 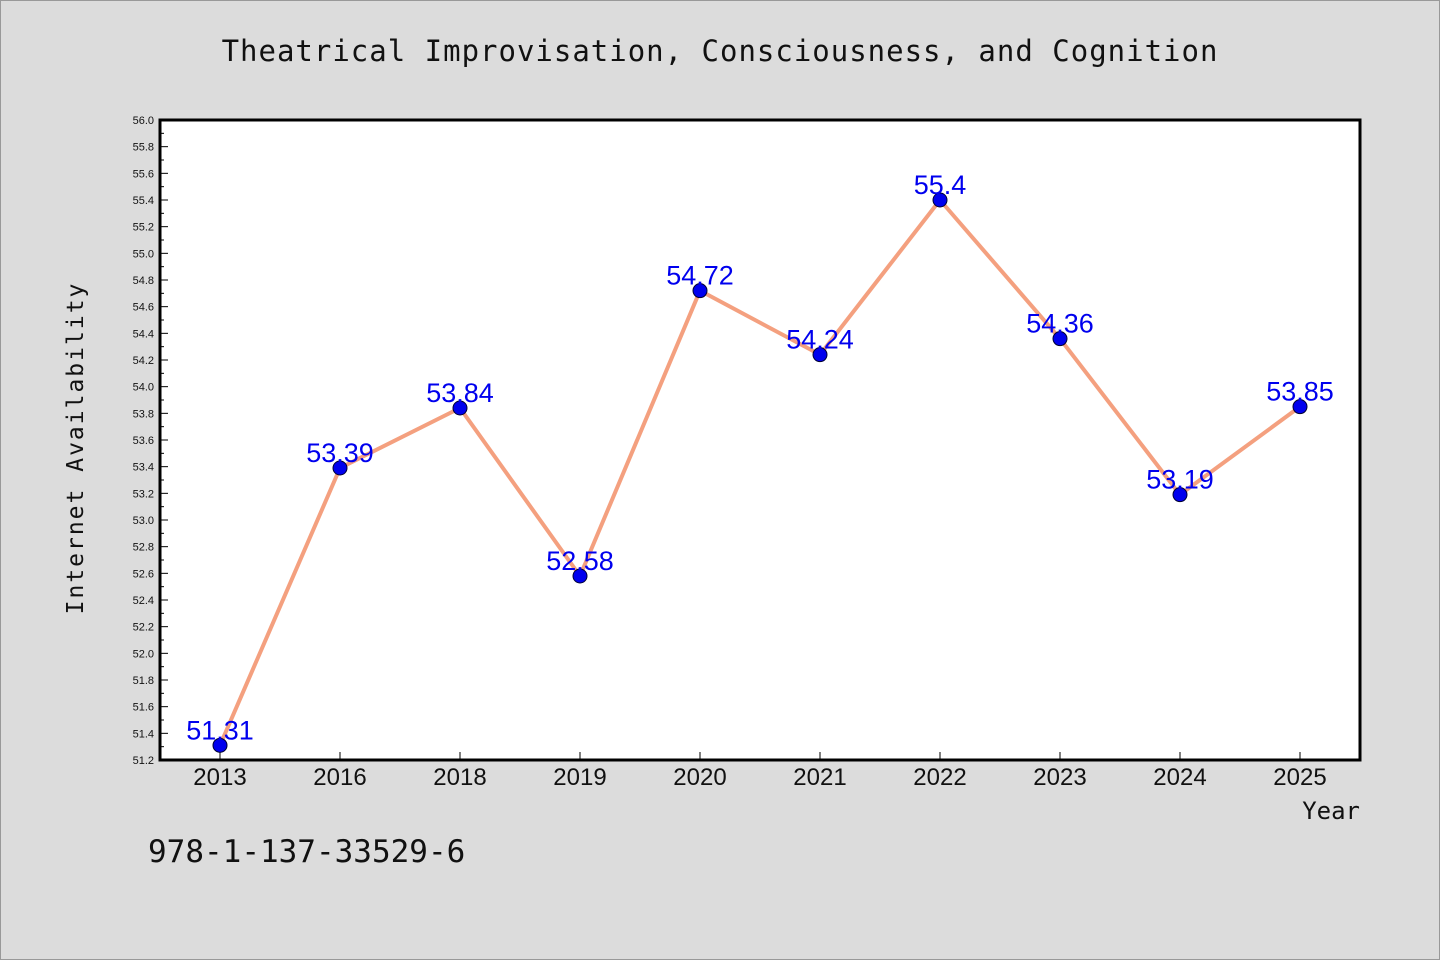 What do you see at coordinates (143, 574) in the screenshot?
I see `y-tick-label: 52.6` at bounding box center [143, 574].